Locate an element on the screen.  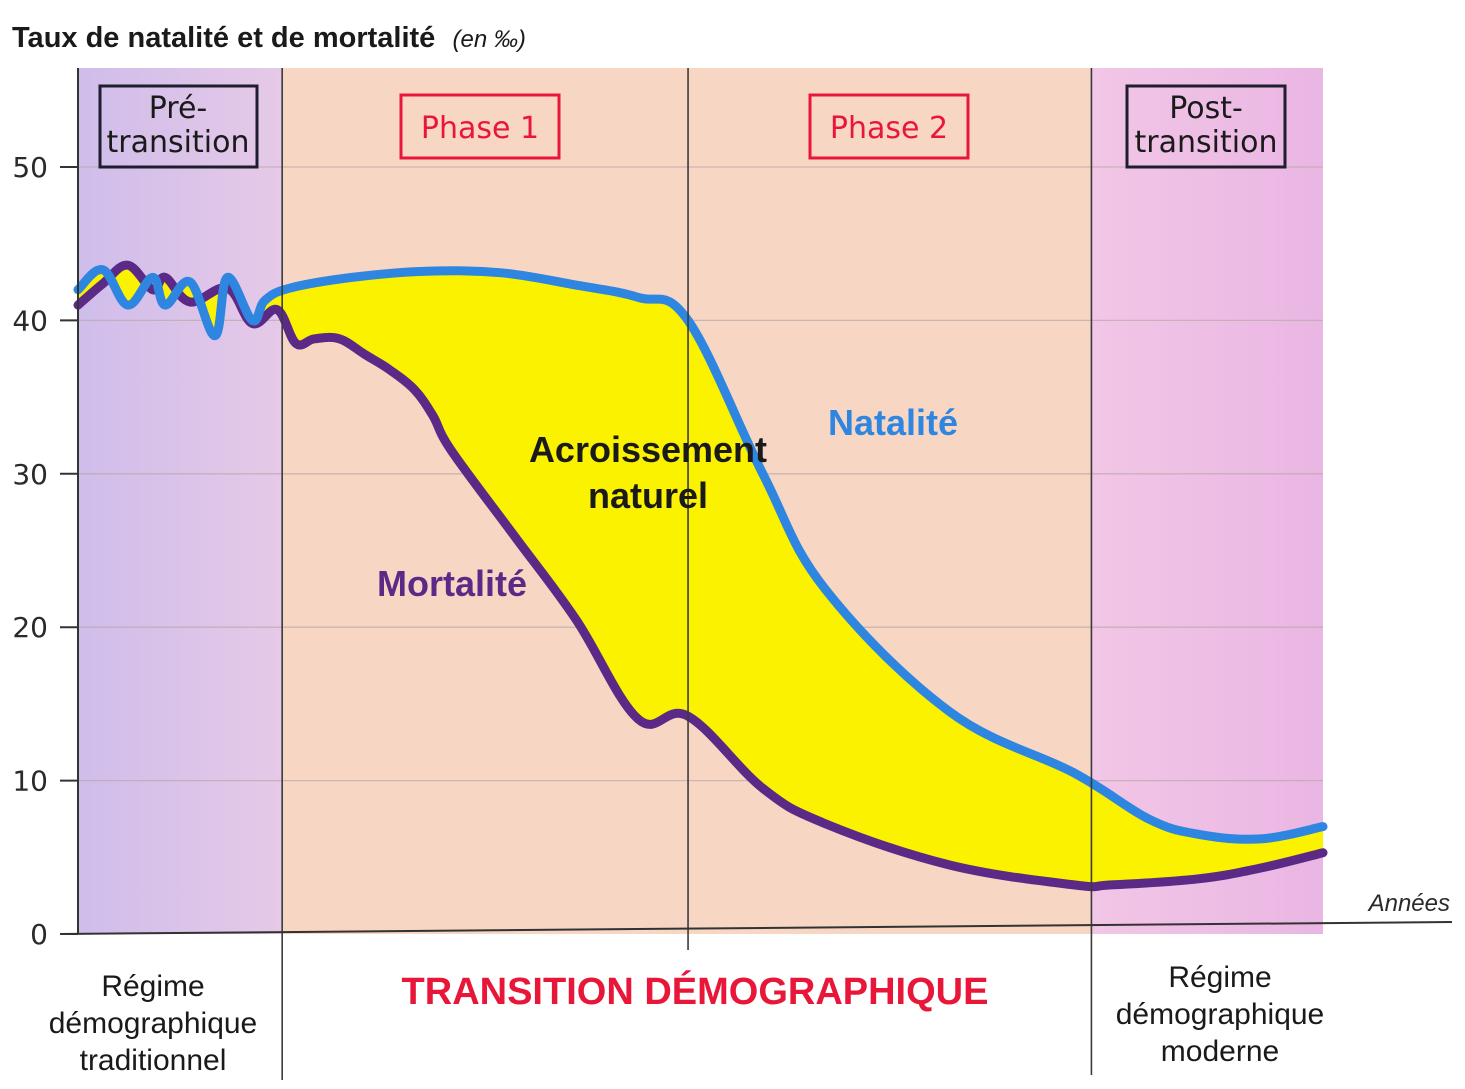
bottom-label-left: Régime démographique traditionnel is located at coordinates (153, 1023).